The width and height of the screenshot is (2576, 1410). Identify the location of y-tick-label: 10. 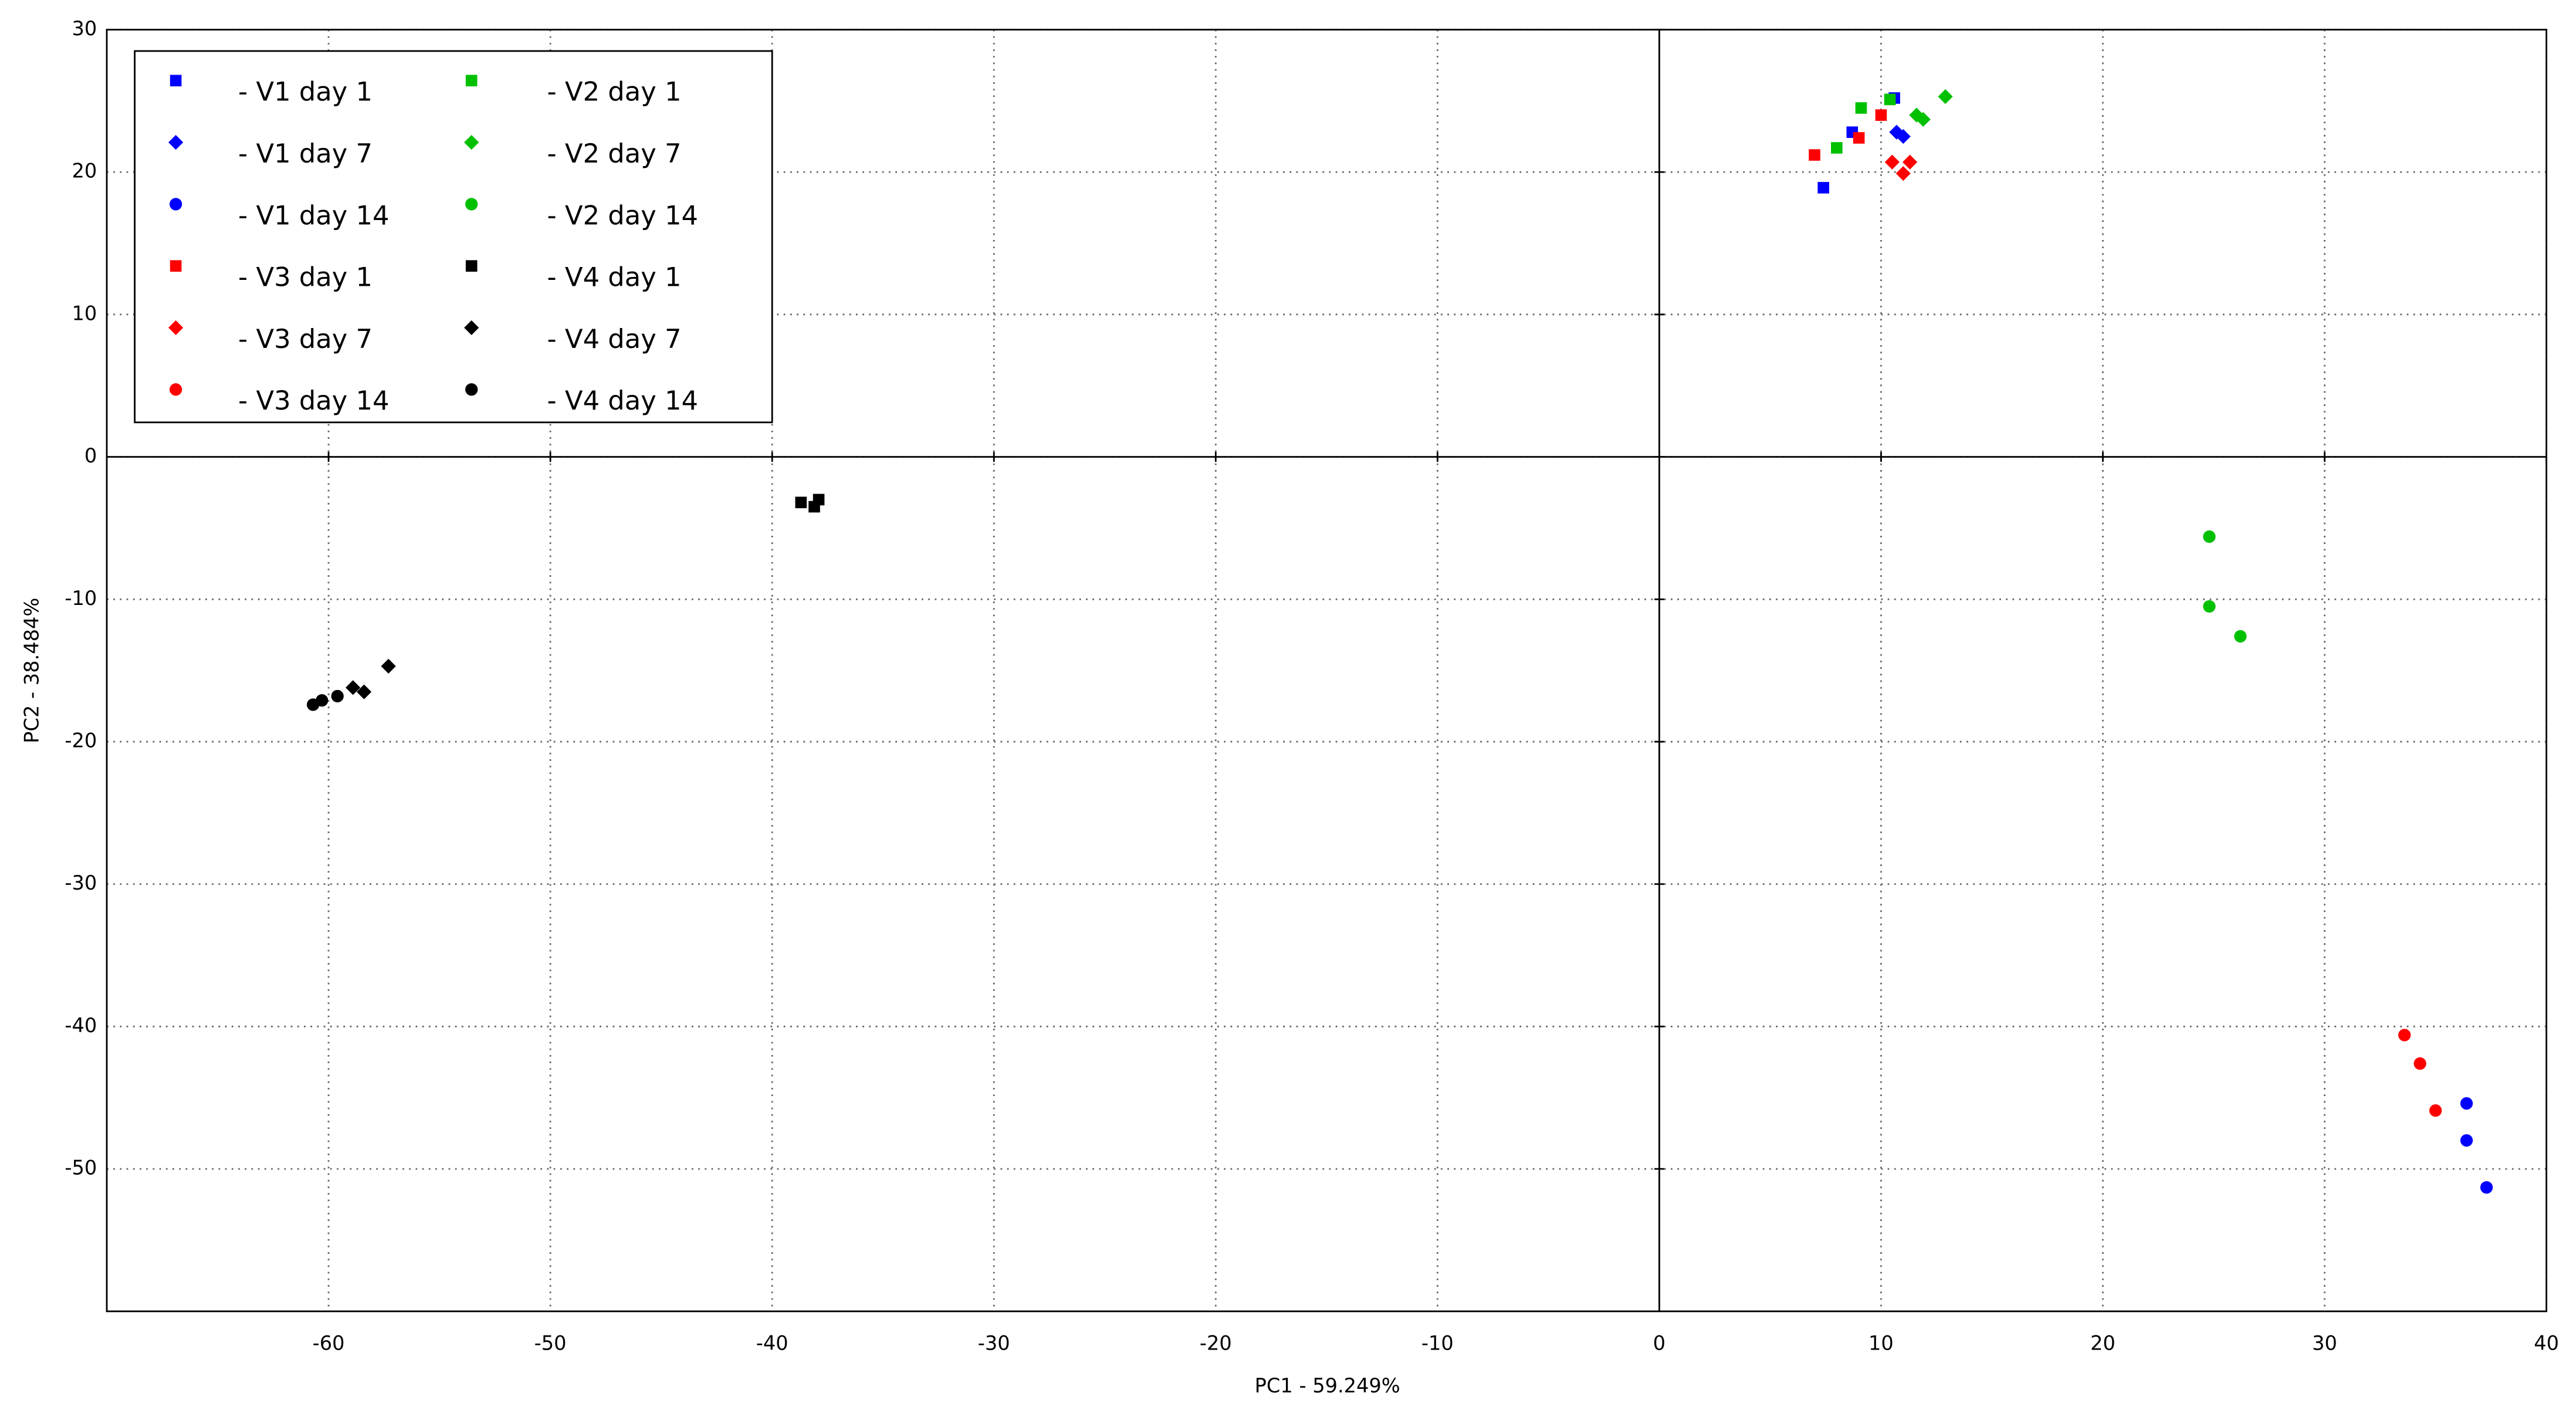
(84, 313).